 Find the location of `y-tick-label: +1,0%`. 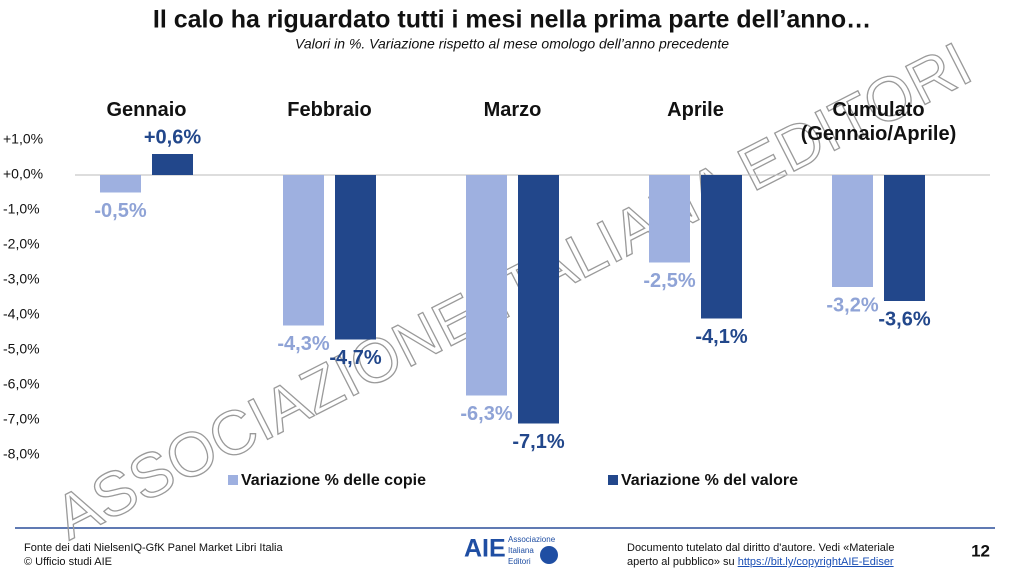

y-tick-label: +1,0% is located at coordinates (23, 139).